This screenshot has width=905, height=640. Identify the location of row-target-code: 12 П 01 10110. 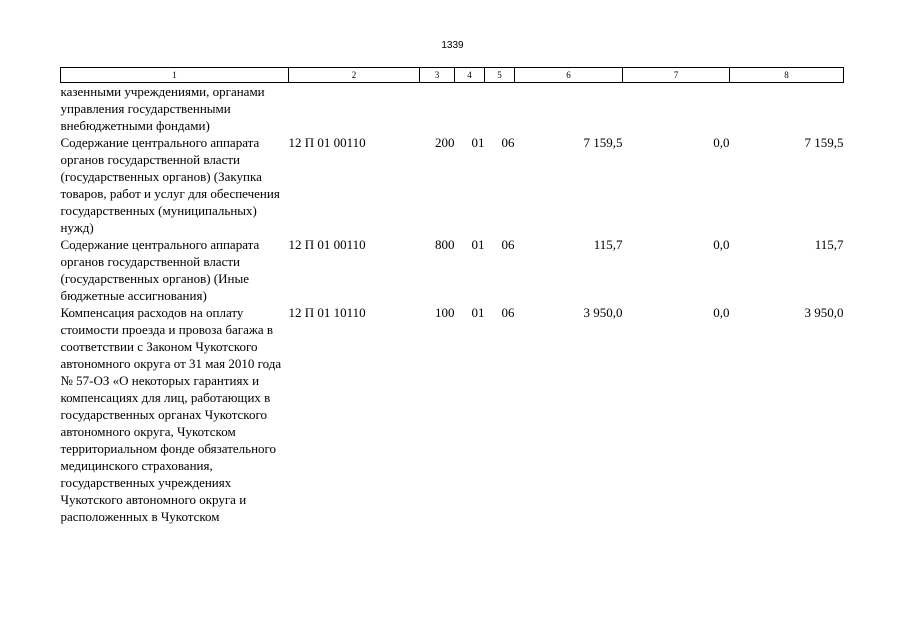
(327, 312).